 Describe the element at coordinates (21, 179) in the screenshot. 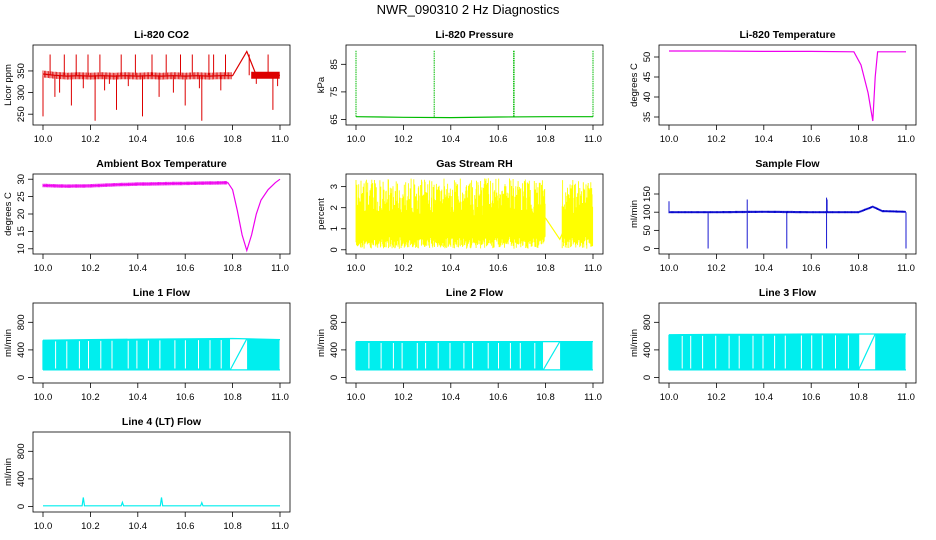

I see `y-tick-label: 30` at that location.